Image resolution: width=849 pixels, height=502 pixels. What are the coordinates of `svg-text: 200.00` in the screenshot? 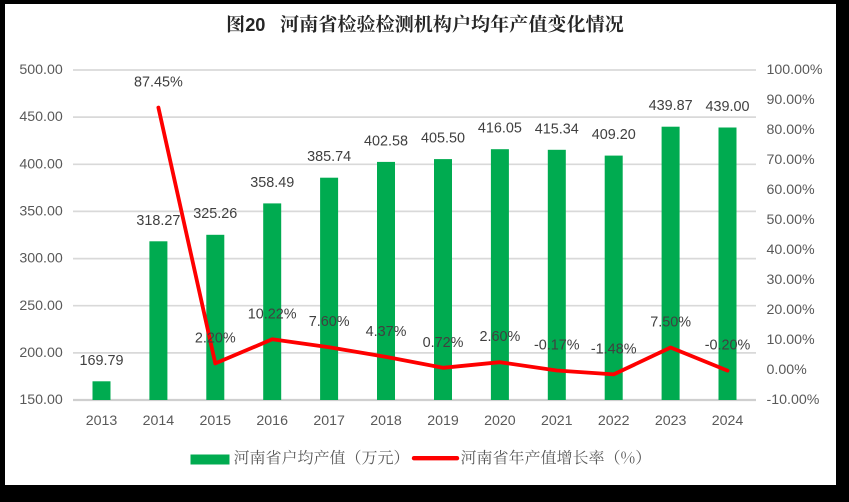 It's located at (41, 353).